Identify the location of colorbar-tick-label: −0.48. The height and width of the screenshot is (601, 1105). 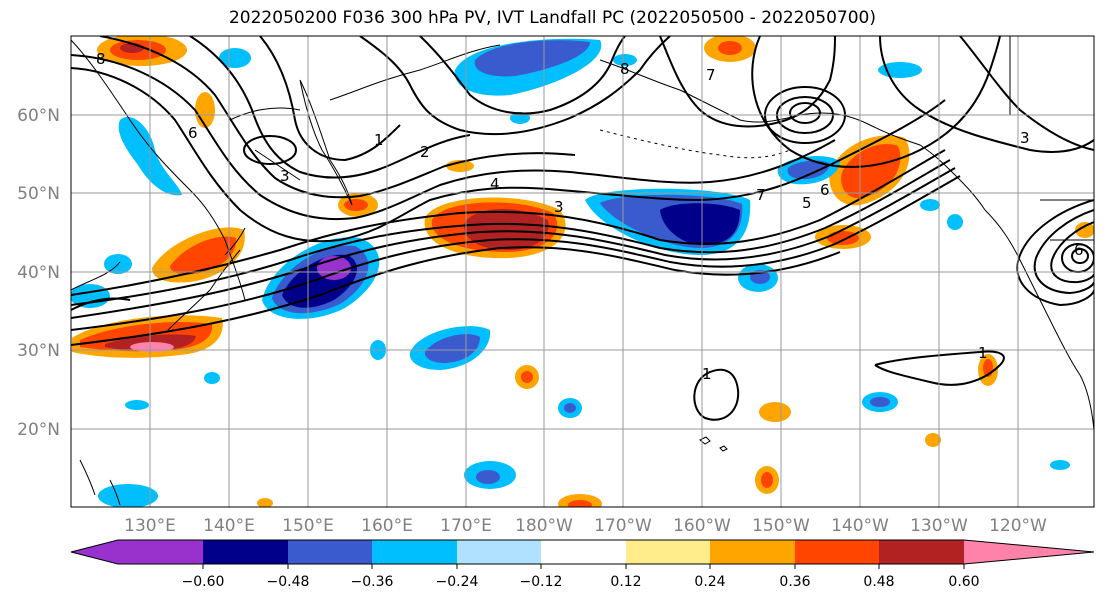
(288, 582).